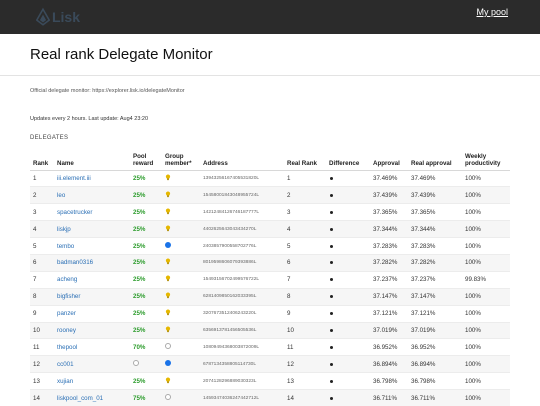  What do you see at coordinates (42, 381) in the screenshot?
I see `rank-cell: 13` at bounding box center [42, 381].